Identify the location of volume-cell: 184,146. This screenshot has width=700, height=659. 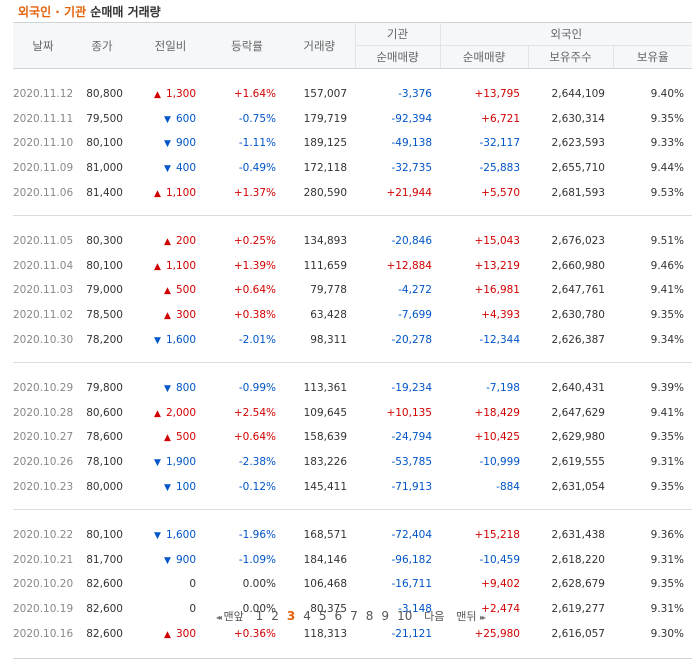
(325, 559).